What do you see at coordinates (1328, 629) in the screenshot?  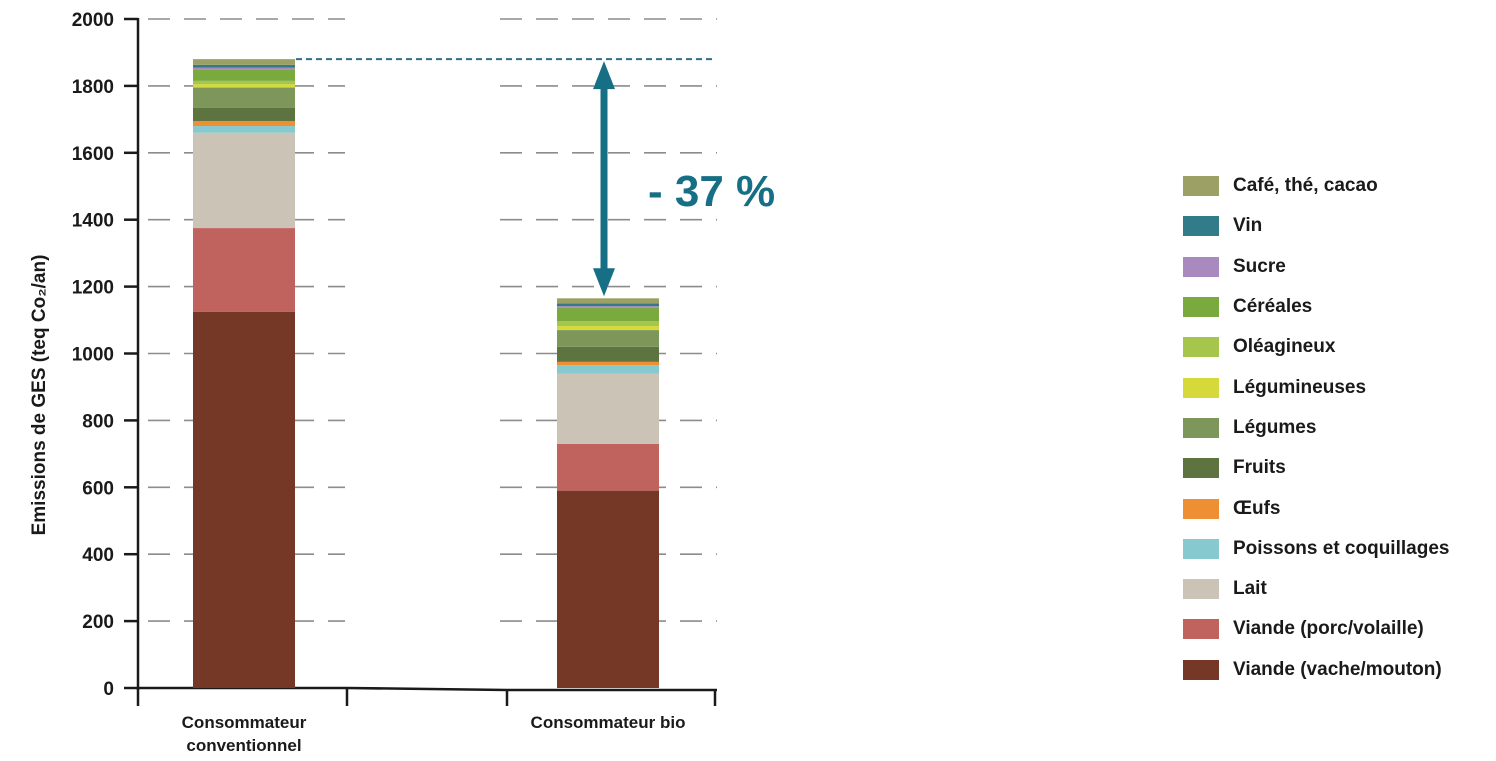 I see `legend-label: Viande (porc/volaille)` at bounding box center [1328, 629].